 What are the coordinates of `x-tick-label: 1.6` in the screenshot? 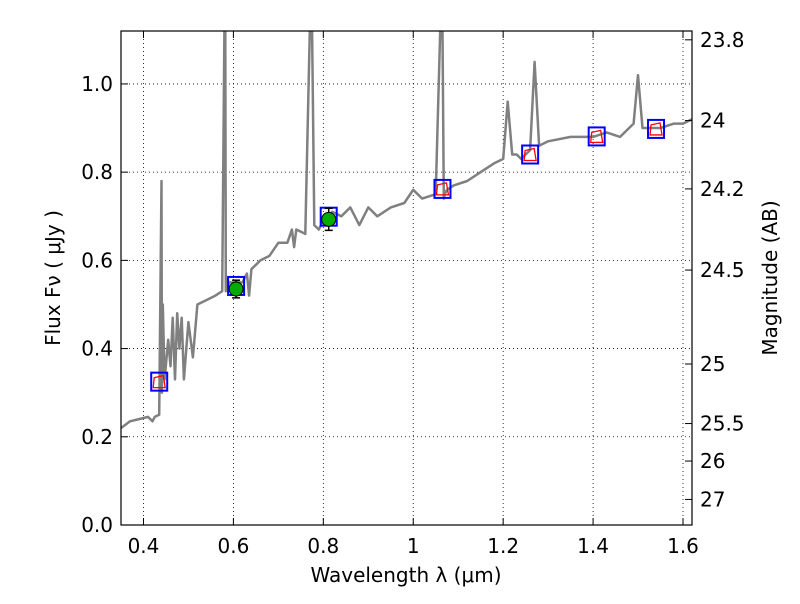 It's located at (683, 546).